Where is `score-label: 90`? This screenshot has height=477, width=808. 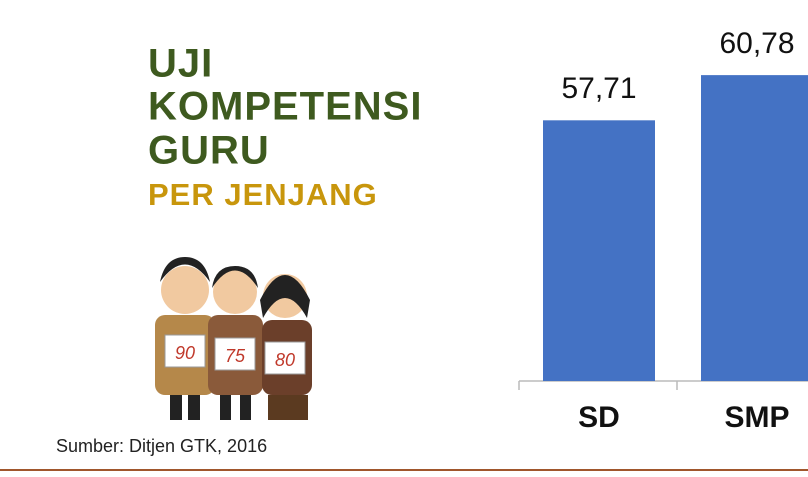 score-label: 90 is located at coordinates (185, 353).